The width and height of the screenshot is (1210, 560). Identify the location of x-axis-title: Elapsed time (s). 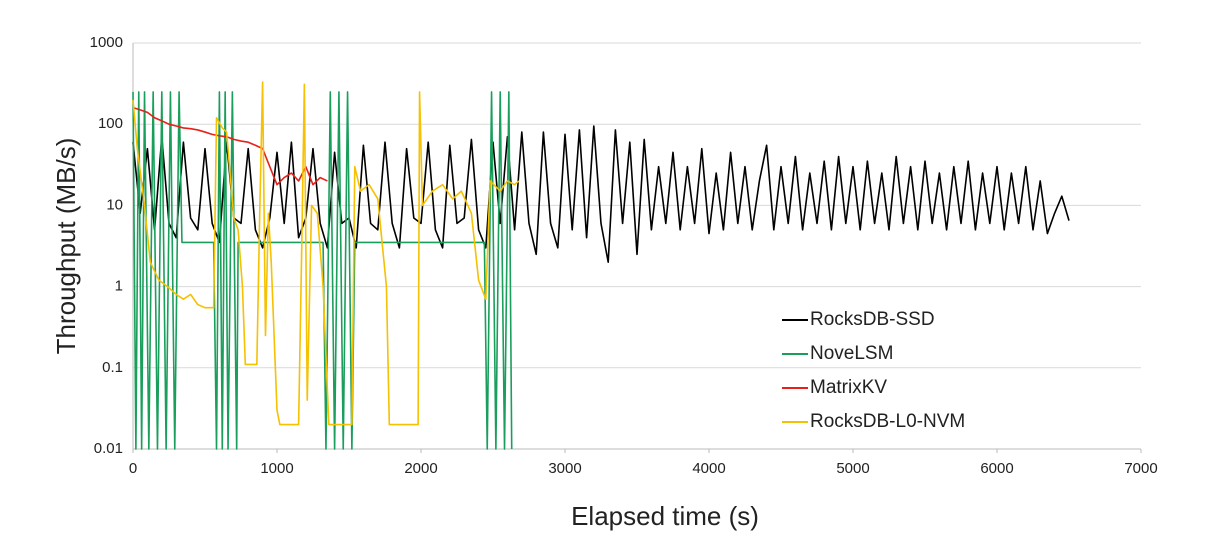
(665, 516).